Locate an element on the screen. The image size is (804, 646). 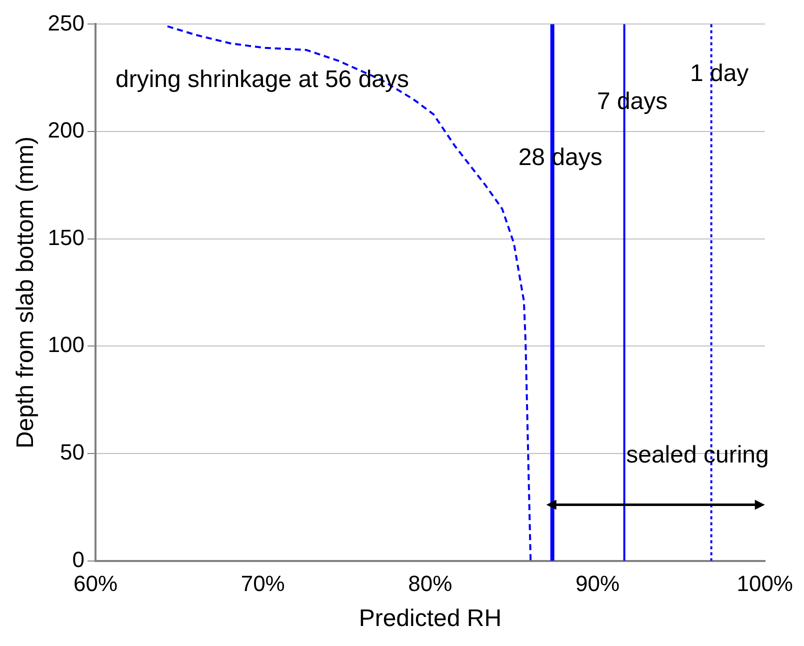
y-tick-label: 100 is located at coordinates (66, 345).